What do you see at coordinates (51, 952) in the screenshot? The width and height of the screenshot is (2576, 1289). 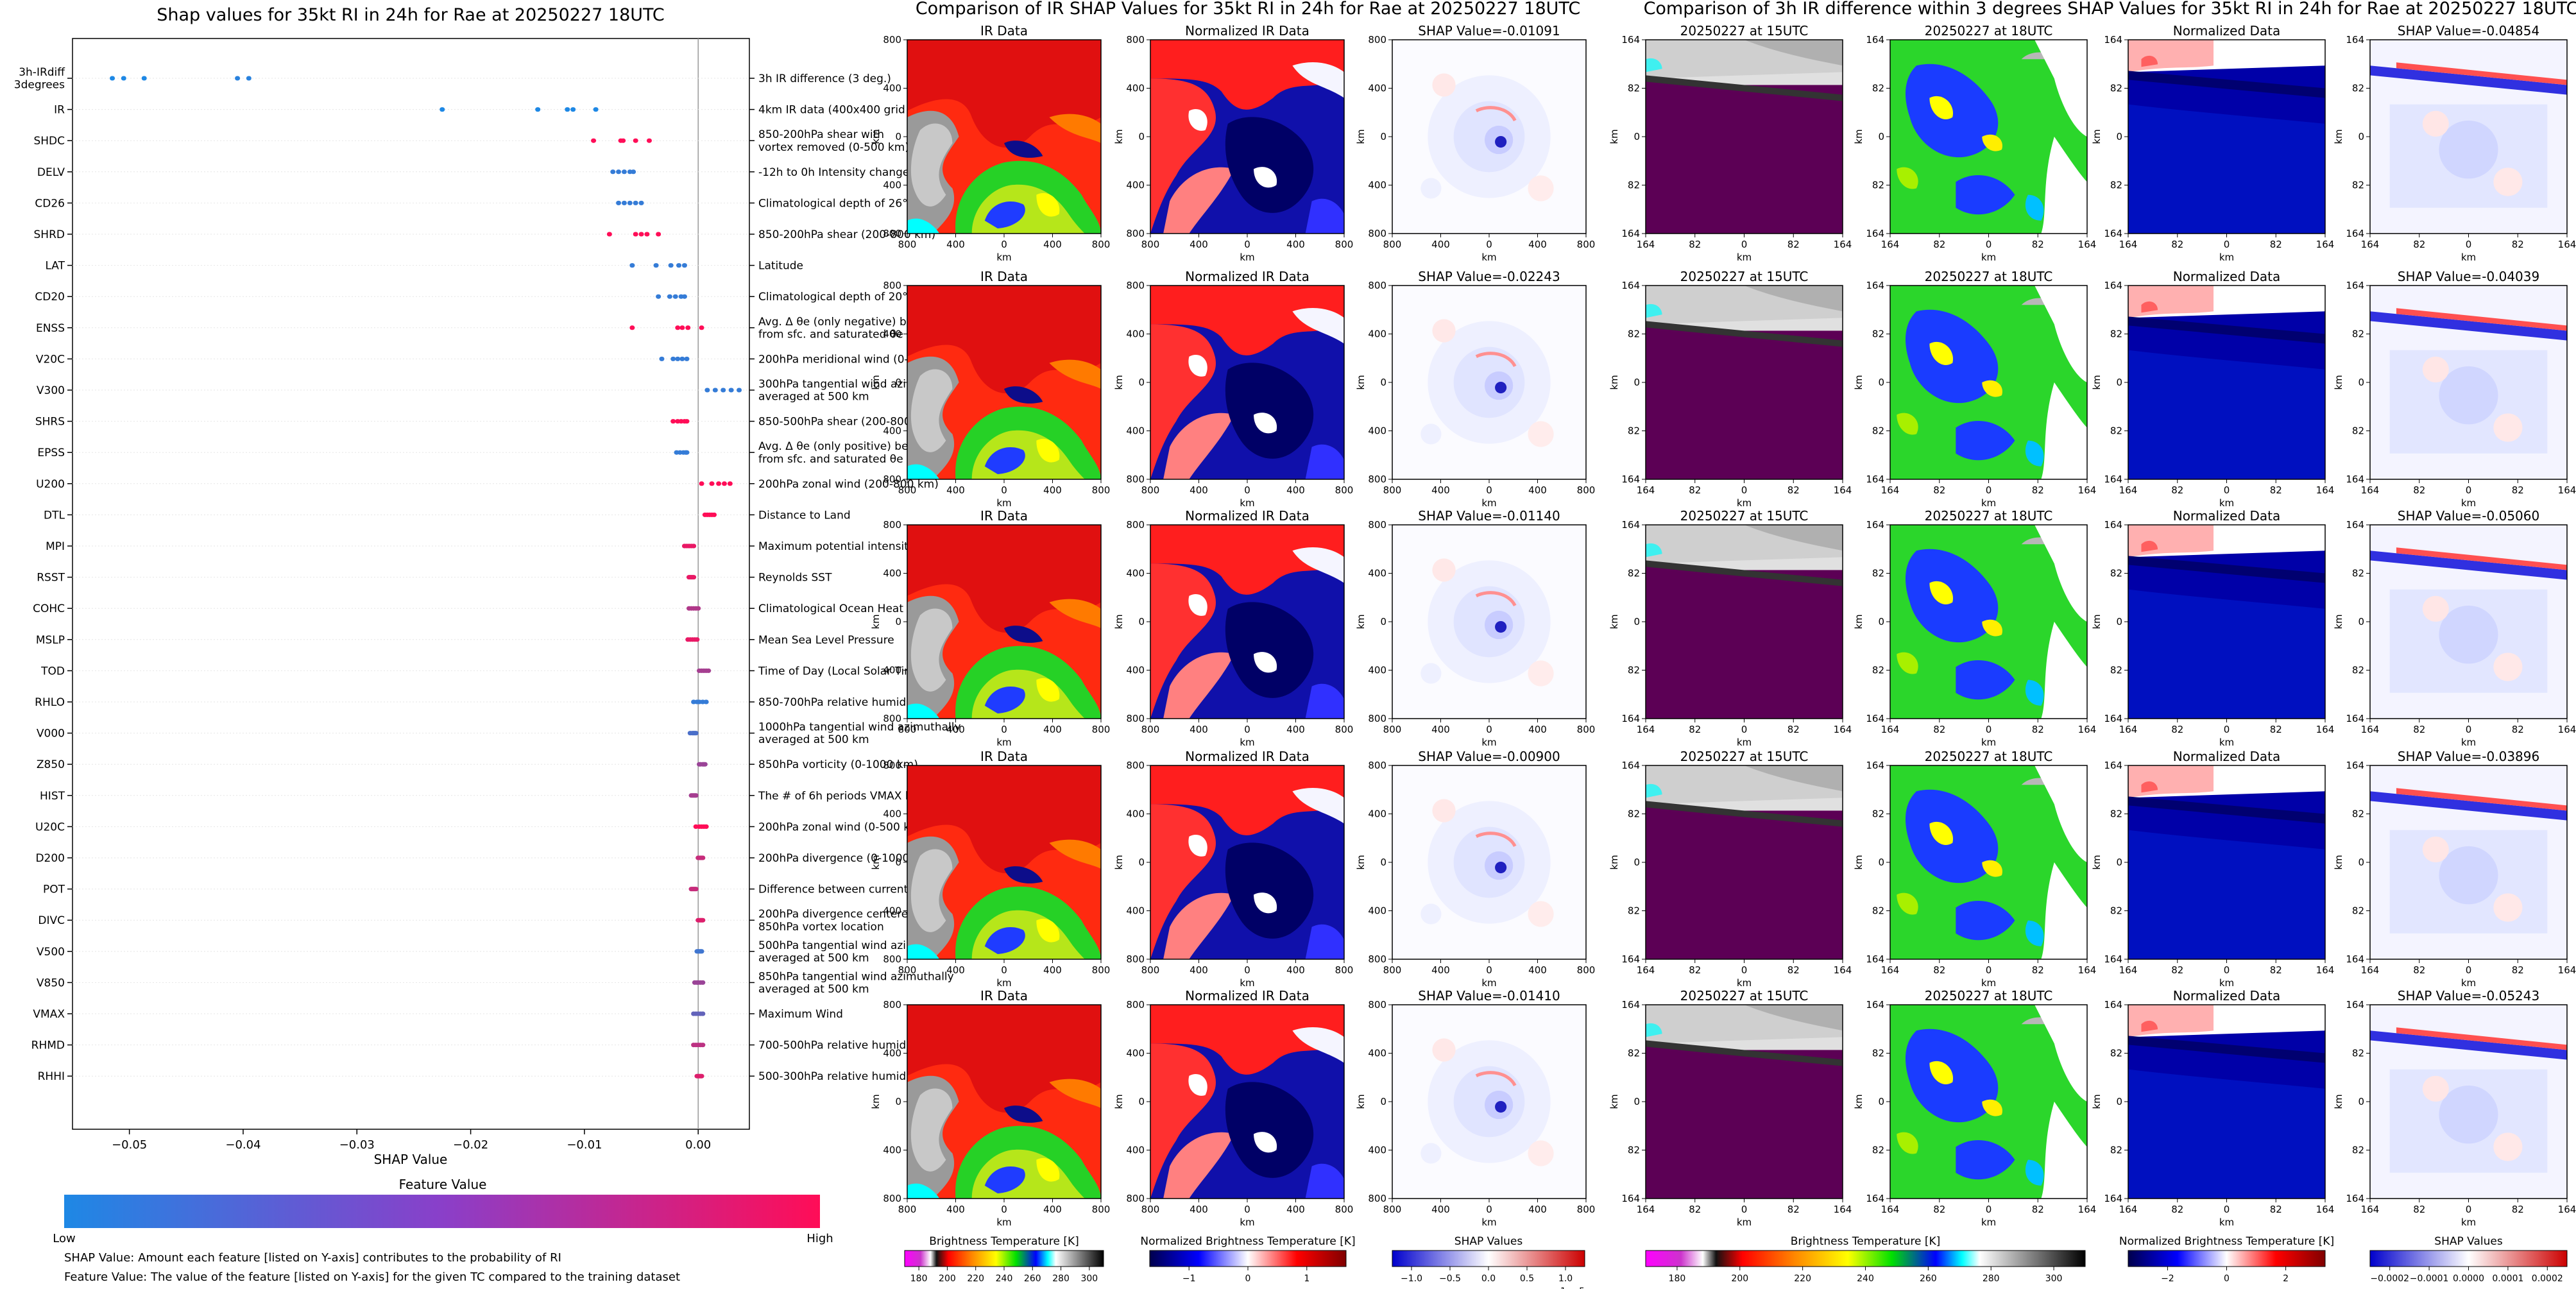 I see `feature-name-v500-line: V500` at bounding box center [51, 952].